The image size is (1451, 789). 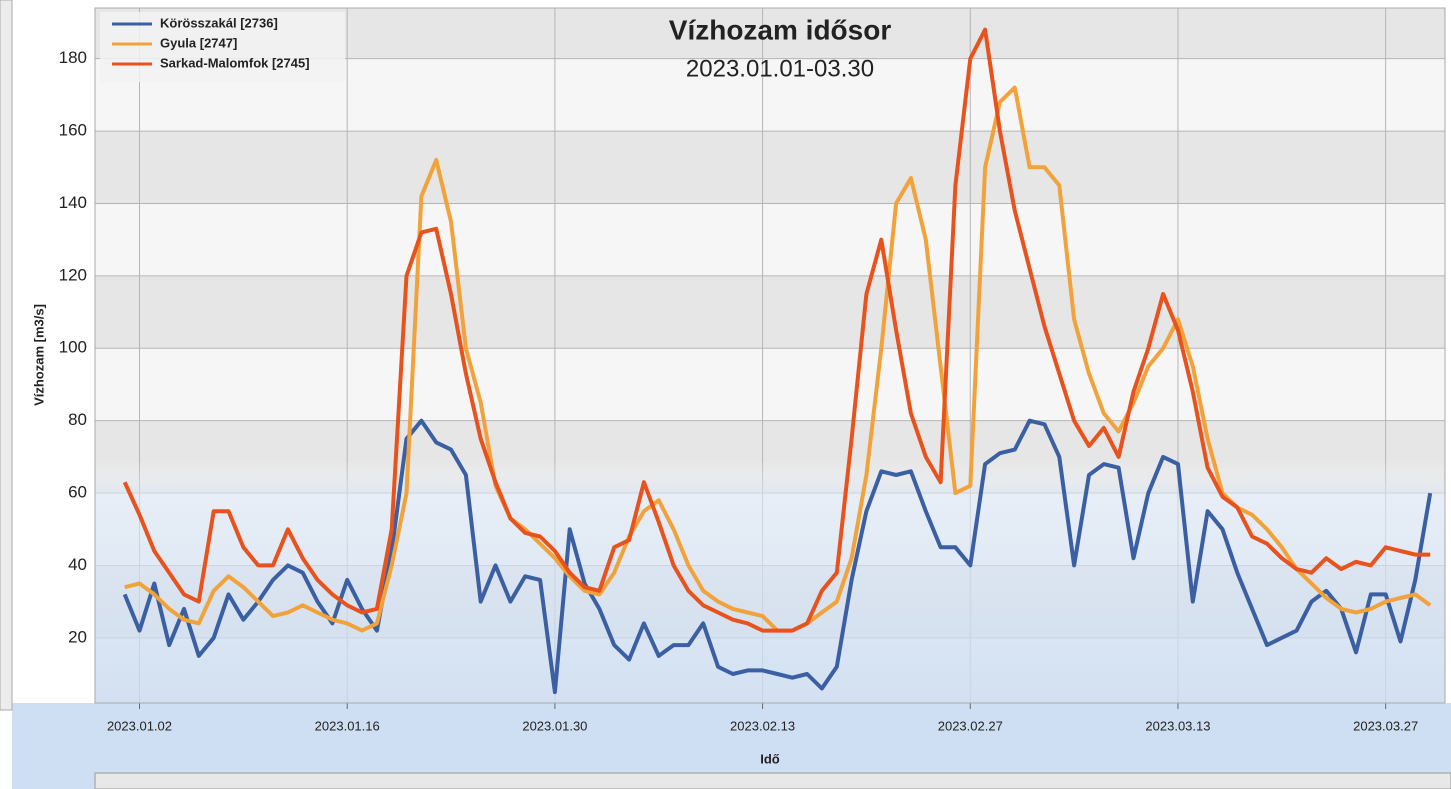 I want to click on y-tick-label: 120, so click(x=73, y=274).